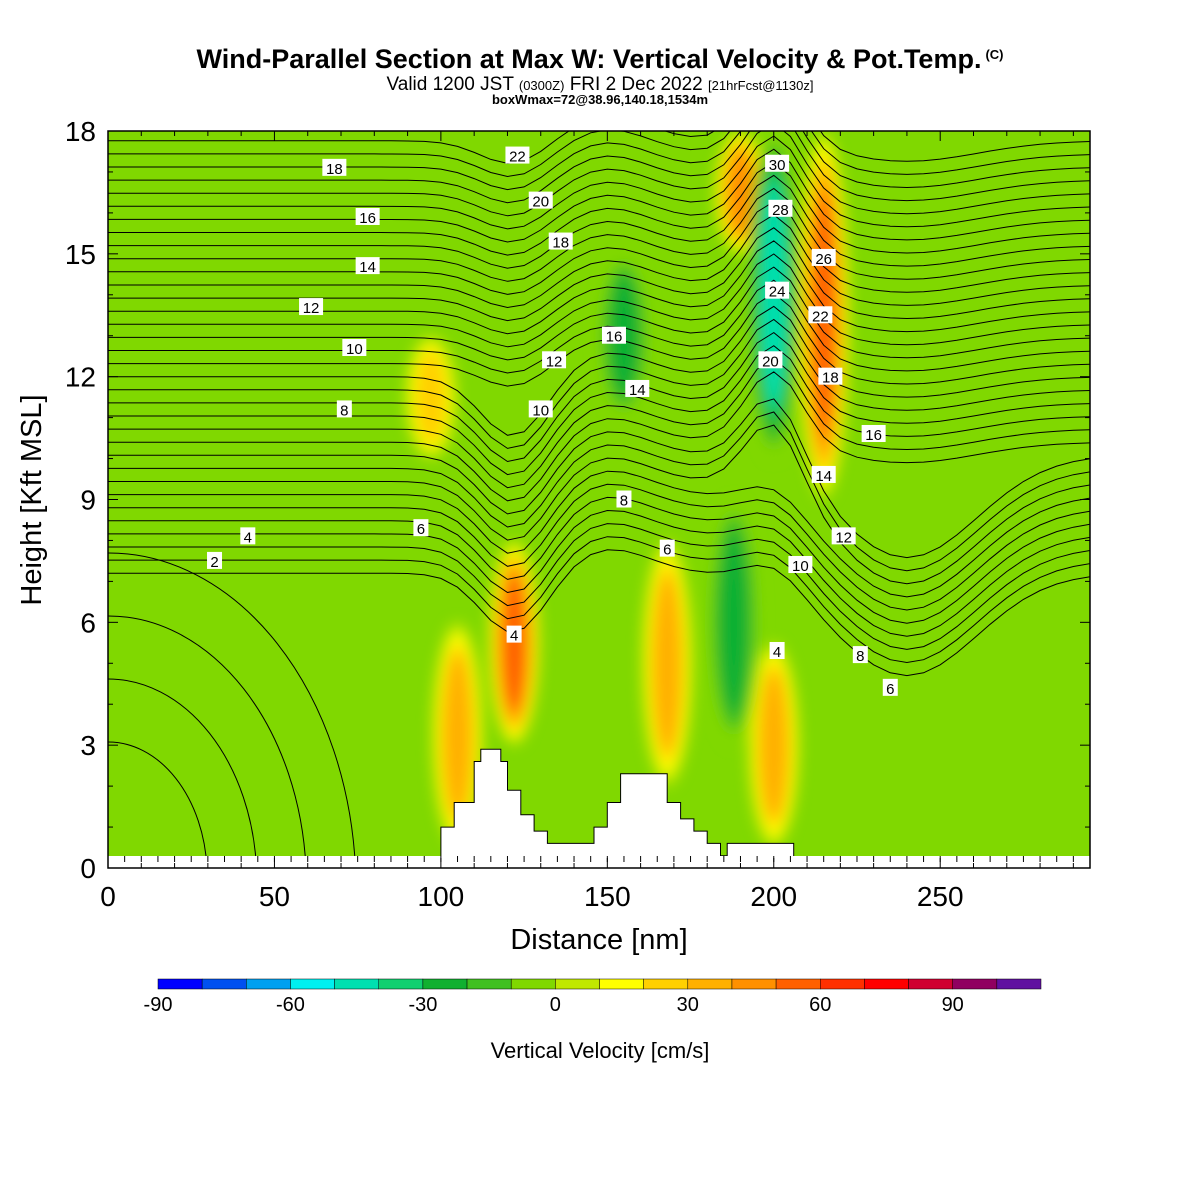  I want to click on contour-label-19: 4, so click(777, 652).